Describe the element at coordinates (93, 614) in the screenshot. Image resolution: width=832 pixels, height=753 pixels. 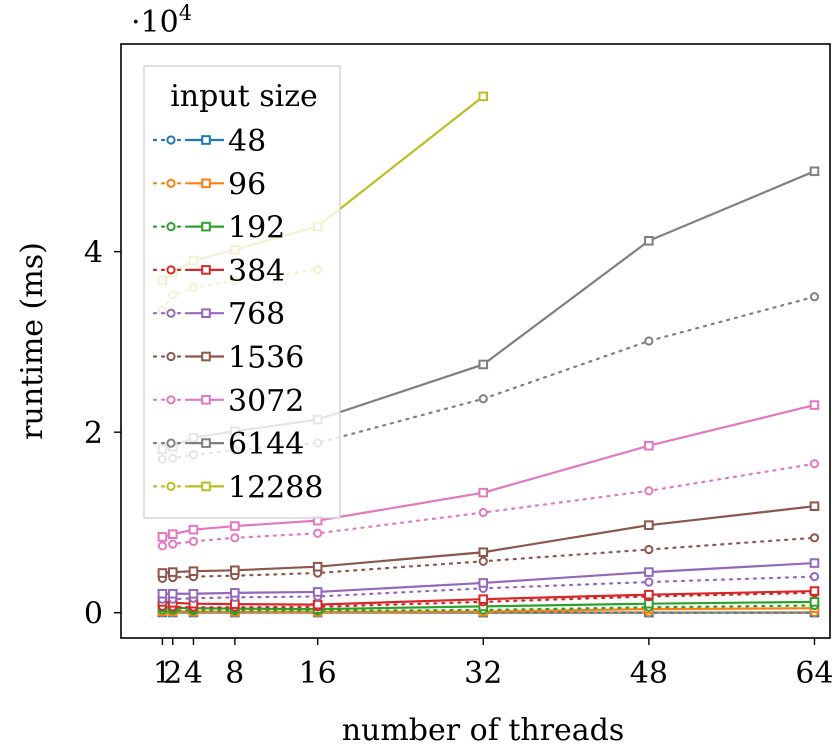
I see `y-tick-label: 0` at that location.